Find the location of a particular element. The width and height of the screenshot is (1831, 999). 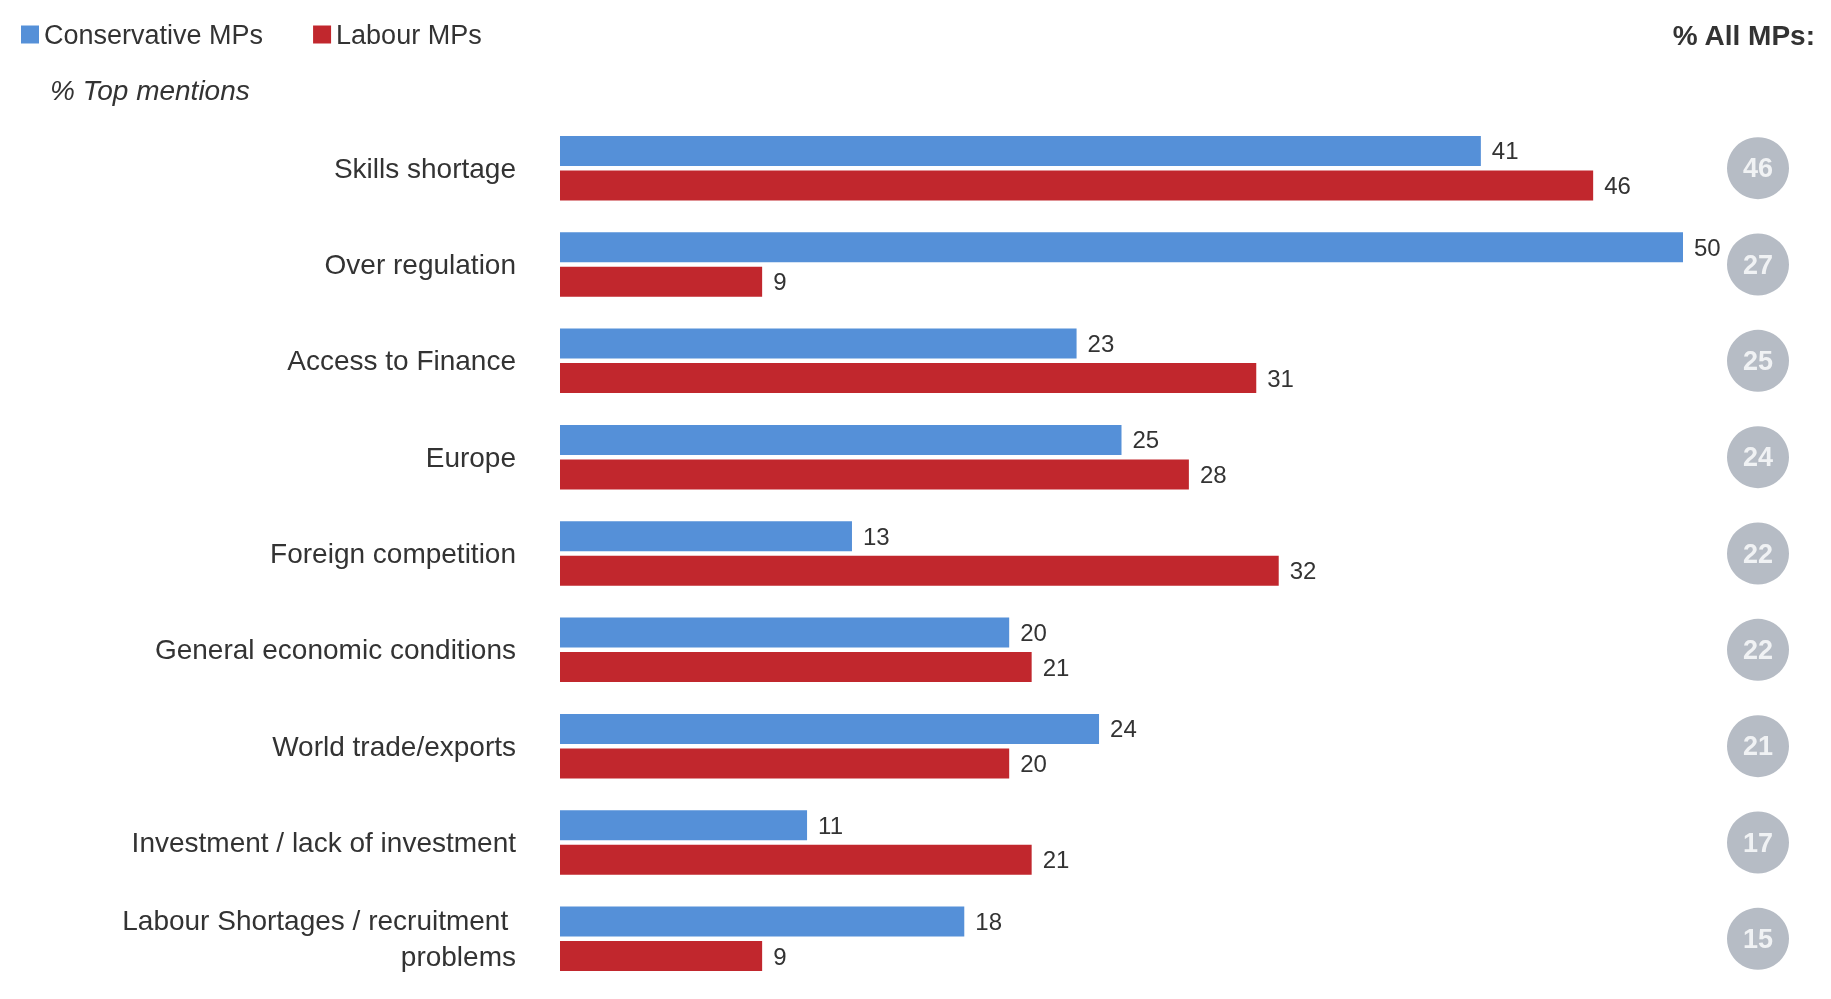

text: 24 is located at coordinates (1758, 457).